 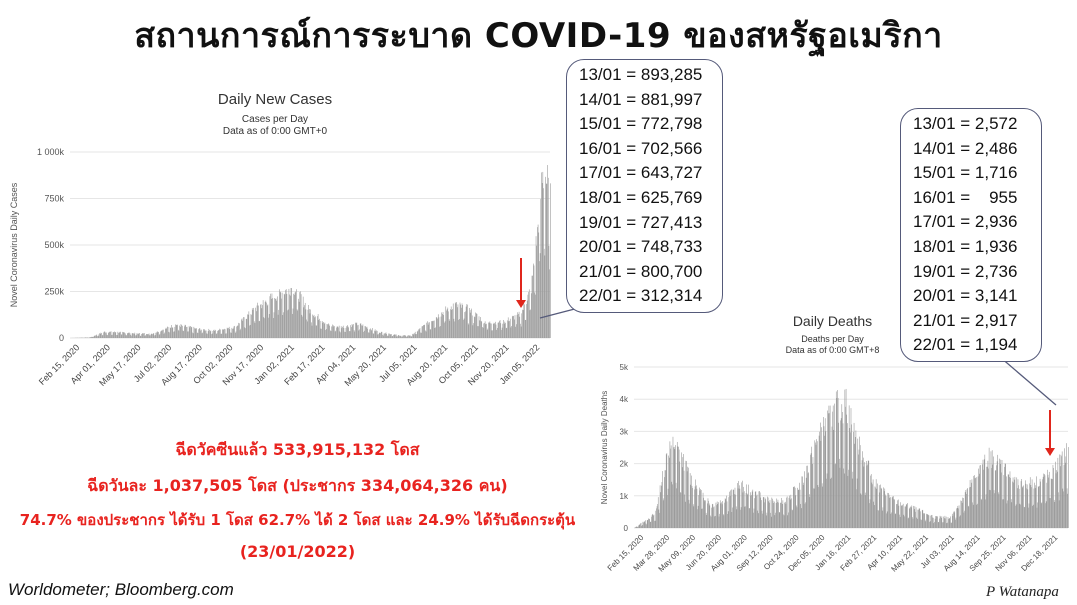 I want to click on cases-xtick-label: Feb 17, 2021, so click(x=304, y=364).